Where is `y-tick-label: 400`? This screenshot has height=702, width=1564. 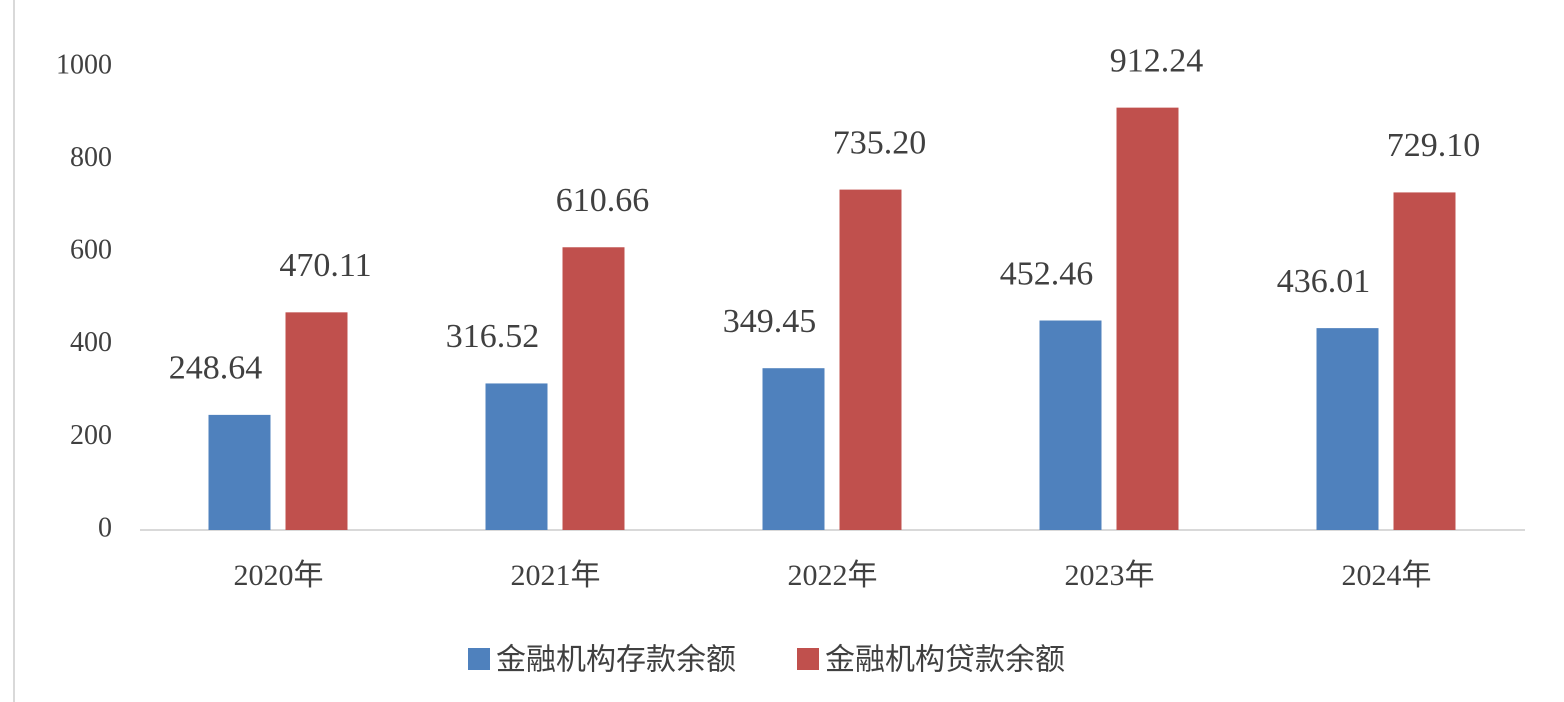
y-tick-label: 400 is located at coordinates (91, 342).